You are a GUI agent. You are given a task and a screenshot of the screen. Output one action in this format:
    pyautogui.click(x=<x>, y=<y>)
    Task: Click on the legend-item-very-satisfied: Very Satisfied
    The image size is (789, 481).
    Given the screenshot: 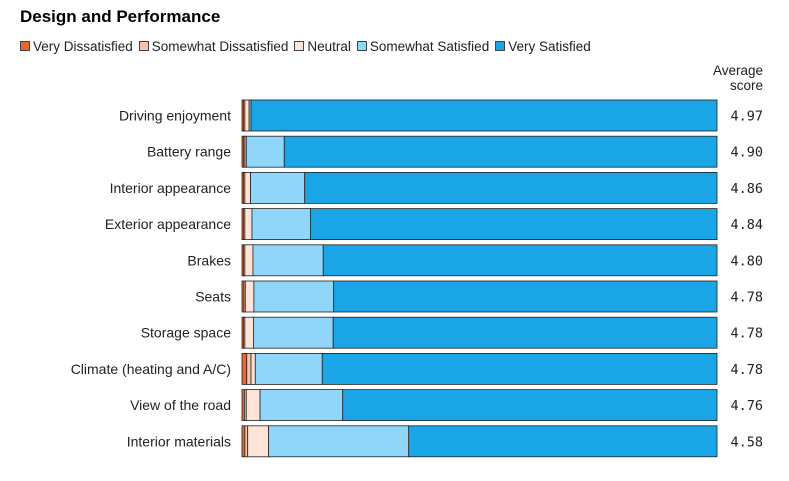 What is the action you would take?
    pyautogui.click(x=543, y=46)
    